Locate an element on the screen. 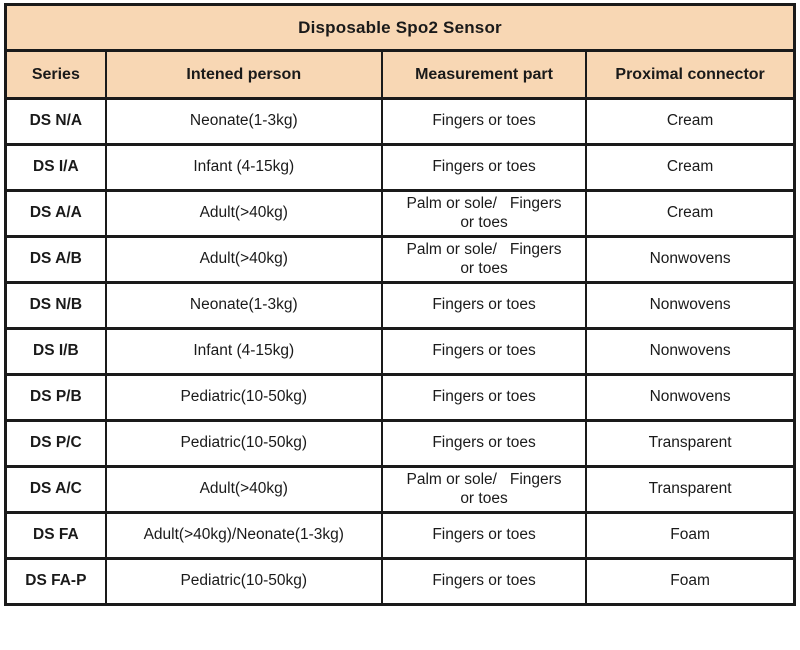  column-header-proximal-connector: Proximal connector is located at coordinates (690, 74).